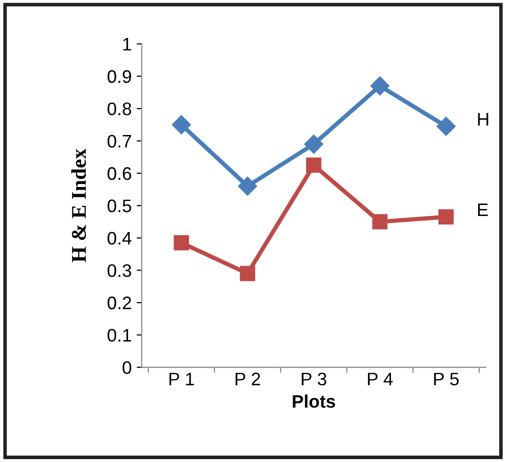  Describe the element at coordinates (483, 119) in the screenshot. I see `series-label: H` at that location.